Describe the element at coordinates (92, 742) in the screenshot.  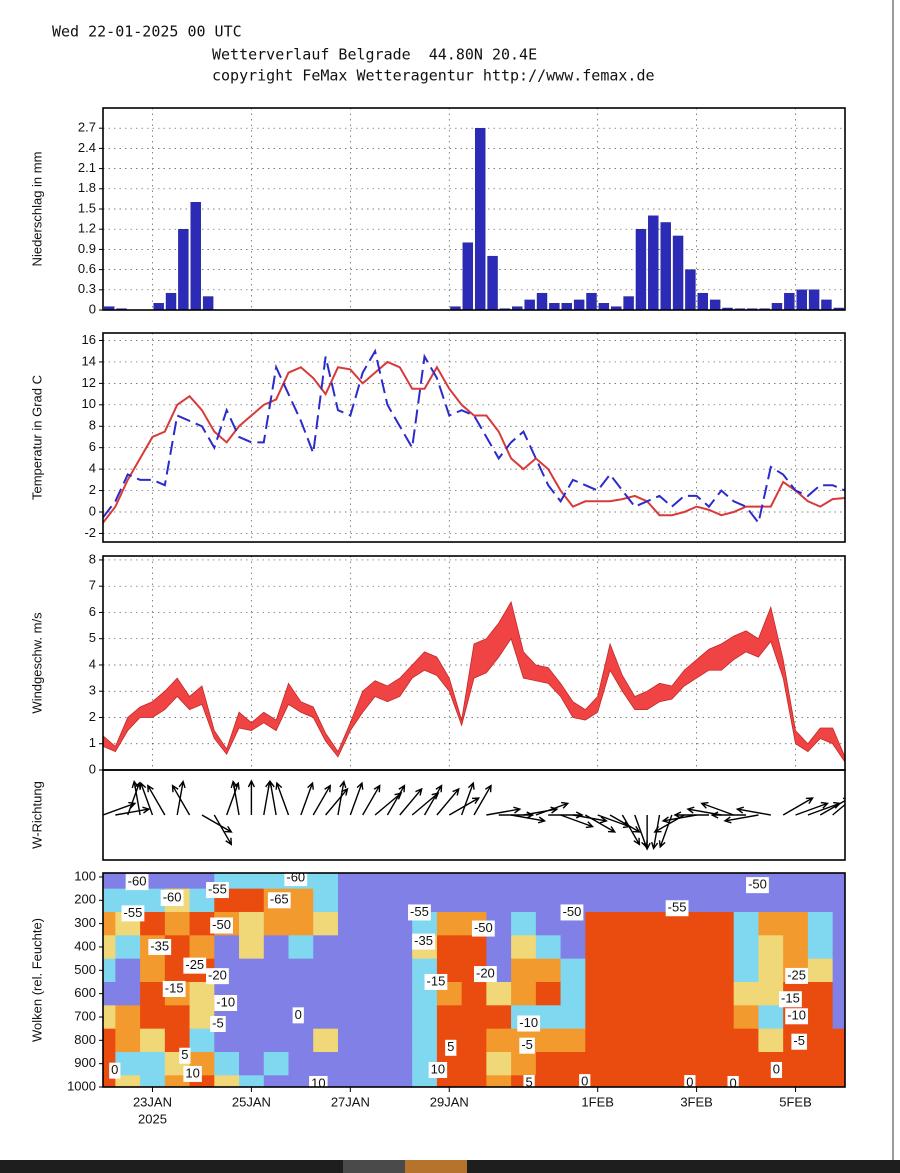
I see `y-tick-label: 1` at that location.